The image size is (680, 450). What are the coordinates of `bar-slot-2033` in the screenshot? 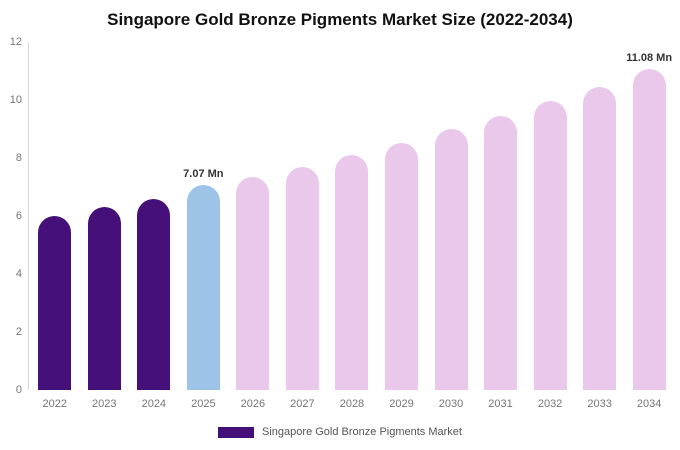 It's located at (600, 216).